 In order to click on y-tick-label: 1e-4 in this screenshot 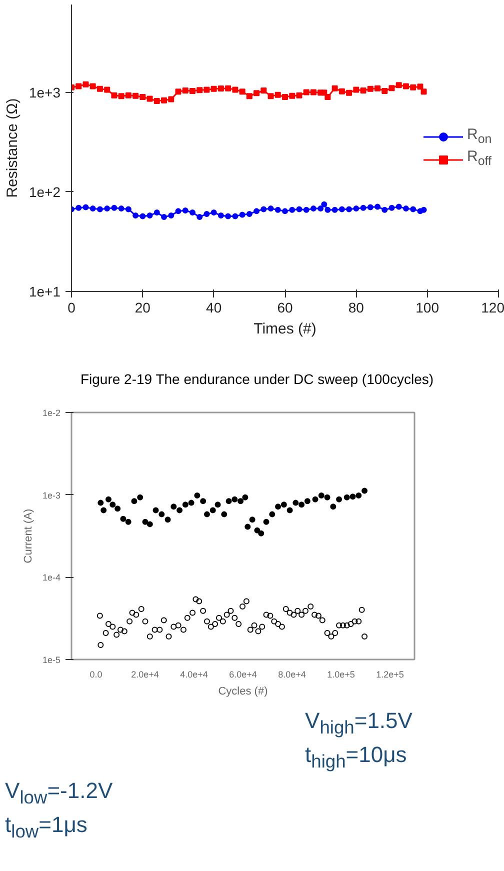, I will do `click(51, 577)`.